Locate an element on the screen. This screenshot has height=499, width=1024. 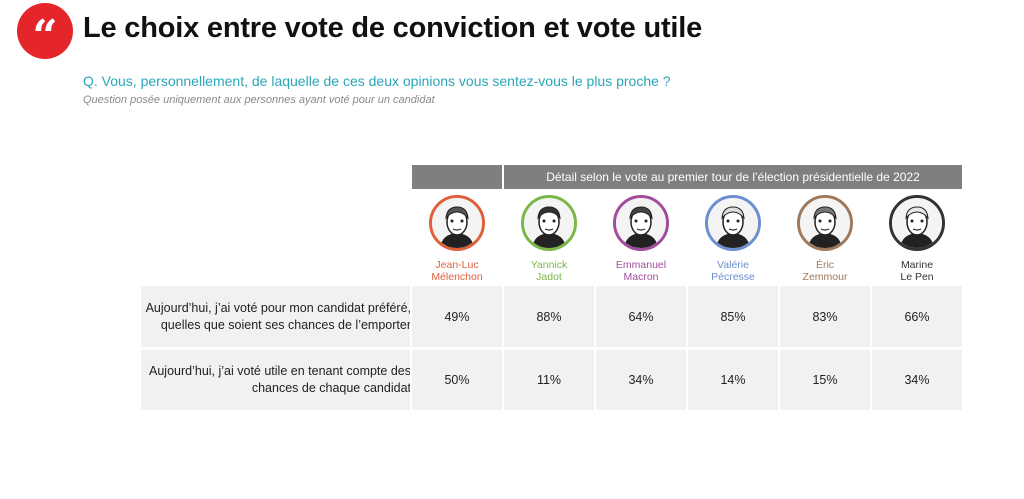
candidate-name: Yannick Jadot is located at coordinates (549, 271).